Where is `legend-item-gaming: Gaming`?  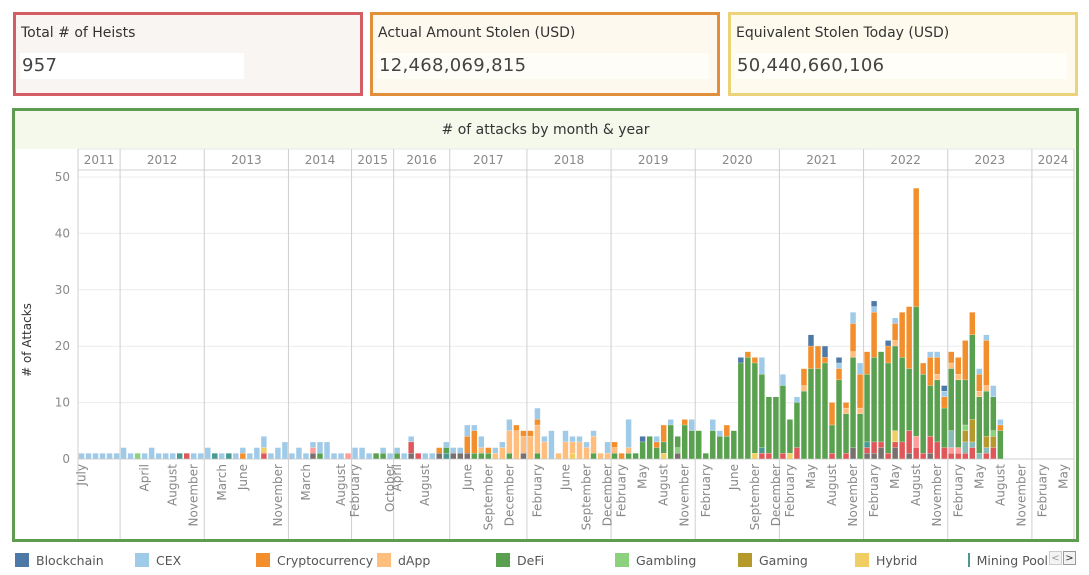 legend-item-gaming: Gaming is located at coordinates (773, 560).